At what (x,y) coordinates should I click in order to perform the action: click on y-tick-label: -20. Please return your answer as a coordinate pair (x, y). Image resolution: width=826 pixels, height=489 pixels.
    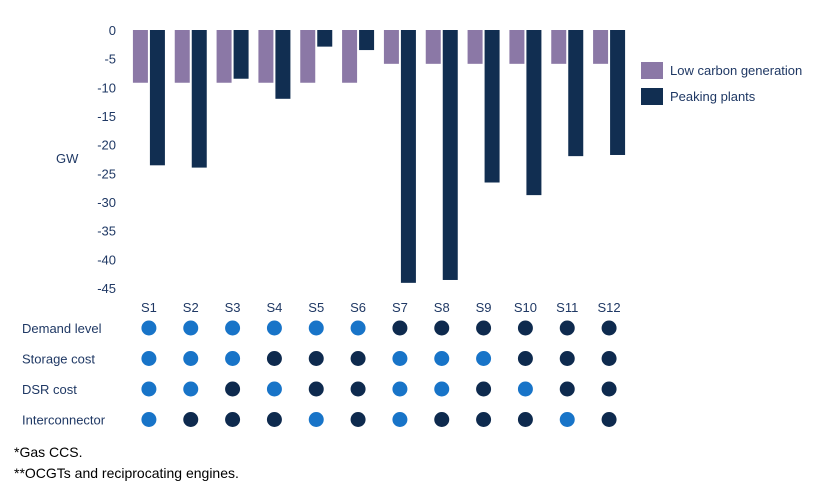
    Looking at the image, I should click on (106, 145).